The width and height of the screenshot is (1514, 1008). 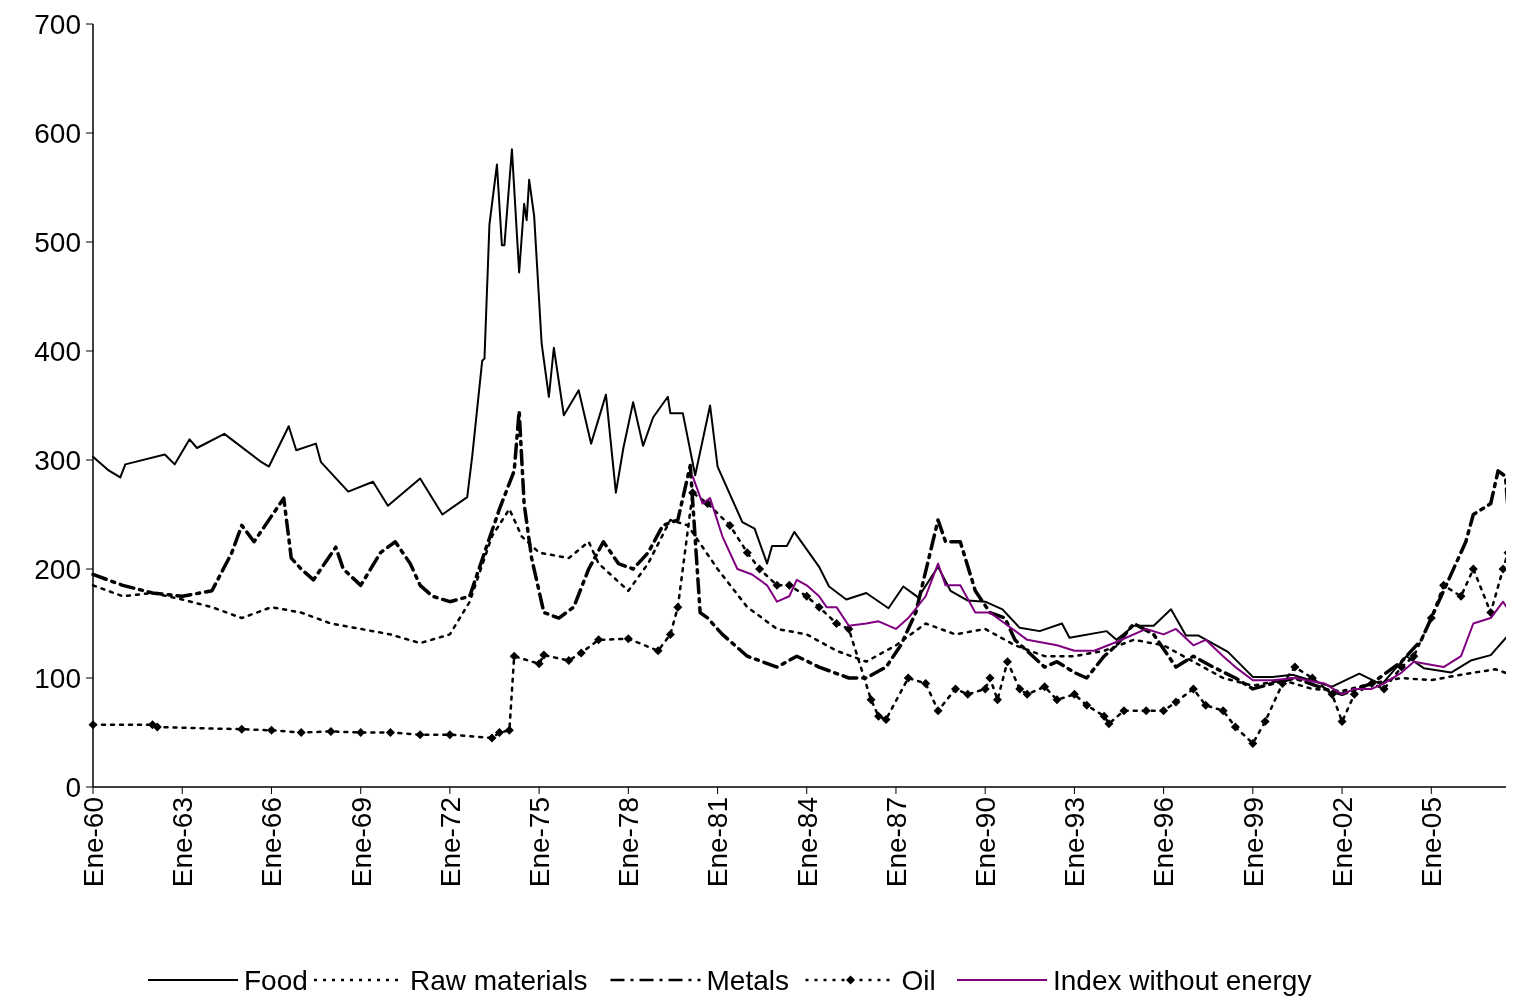 What do you see at coordinates (499, 980) in the screenshot?
I see `legend-label: Raw materials` at bounding box center [499, 980].